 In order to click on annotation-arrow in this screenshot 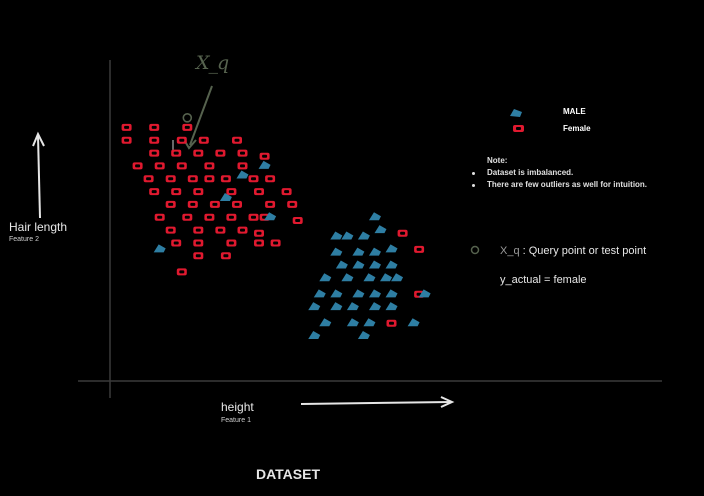, I will do `click(201, 115)`.